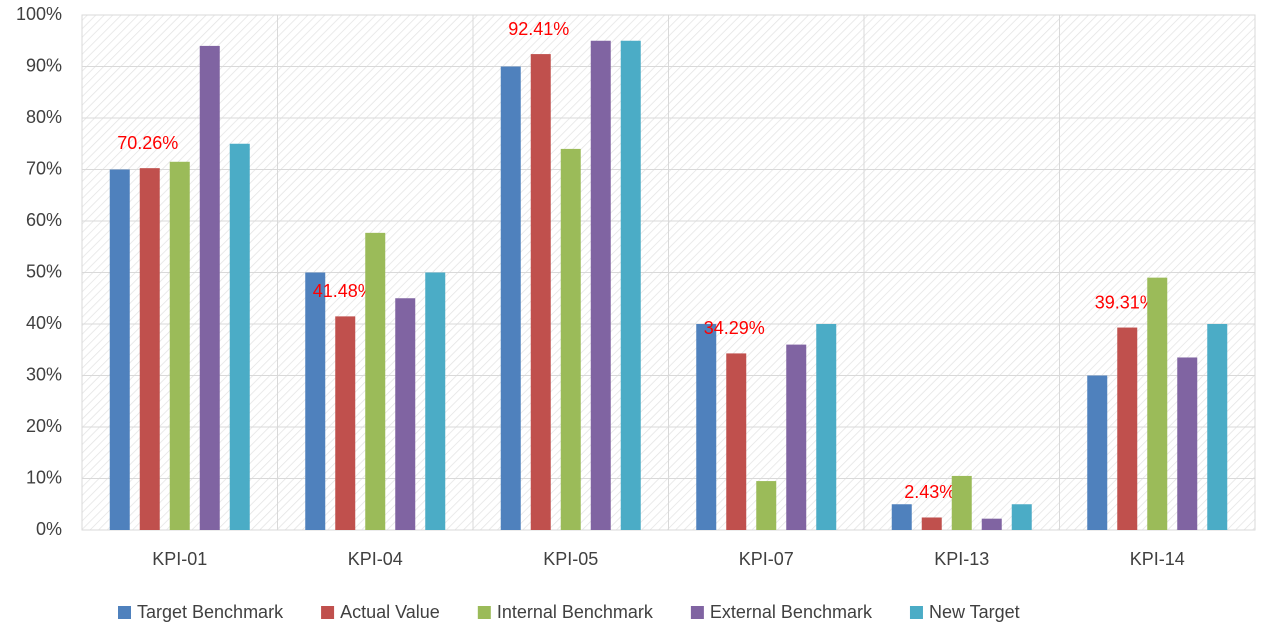 Image resolution: width=1263 pixels, height=630 pixels. I want to click on y-tick-label: 0%, so click(49, 529).